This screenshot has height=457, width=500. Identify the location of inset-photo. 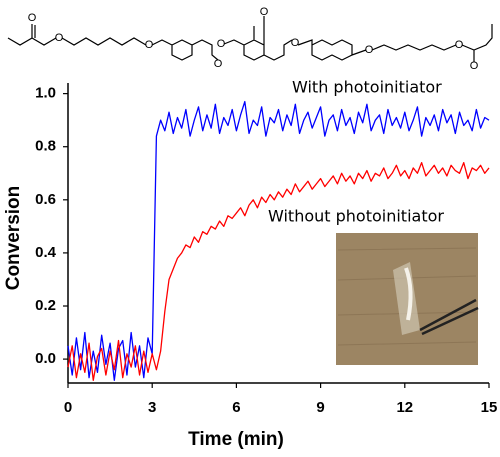
(407, 299).